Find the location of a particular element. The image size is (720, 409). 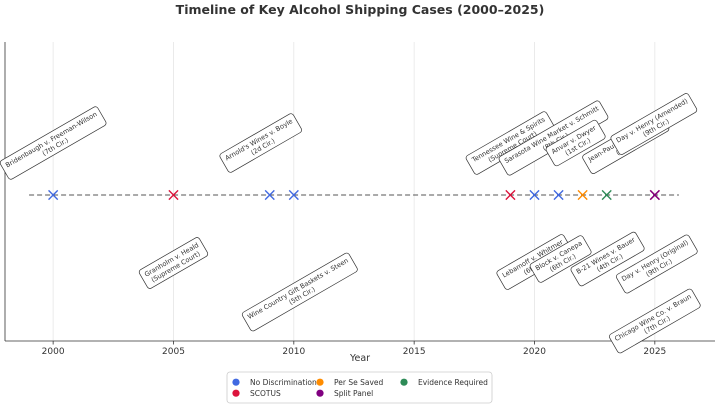

x-tick-label: 2005 is located at coordinates (173, 352).